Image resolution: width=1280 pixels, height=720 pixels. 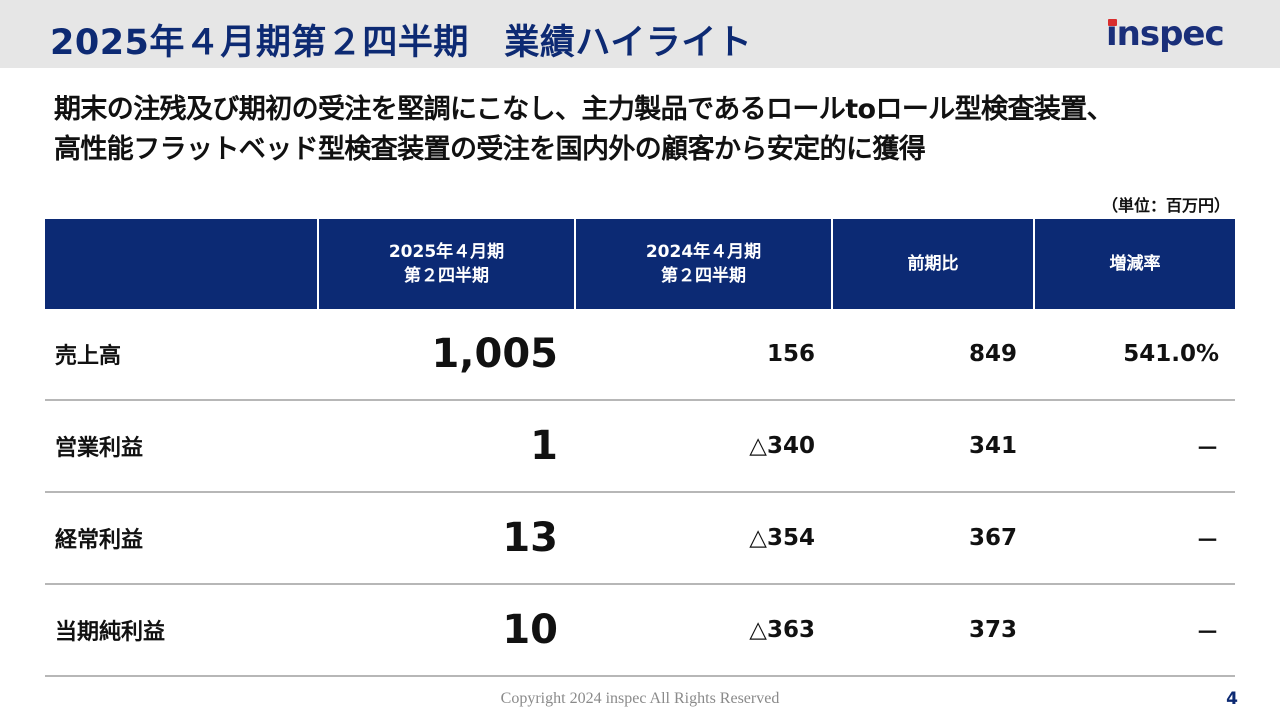 I want to click on header-rate-label: 増減率, so click(x=1135, y=264).